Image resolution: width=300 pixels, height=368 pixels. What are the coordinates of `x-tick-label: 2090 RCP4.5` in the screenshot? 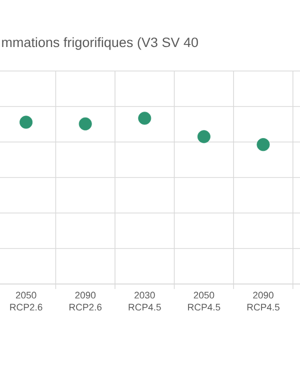 It's located at (263, 301).